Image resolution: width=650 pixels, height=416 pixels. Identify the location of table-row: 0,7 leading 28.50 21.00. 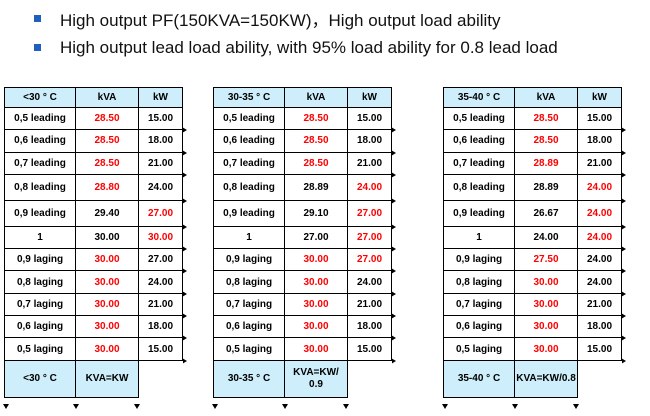
(305, 165).